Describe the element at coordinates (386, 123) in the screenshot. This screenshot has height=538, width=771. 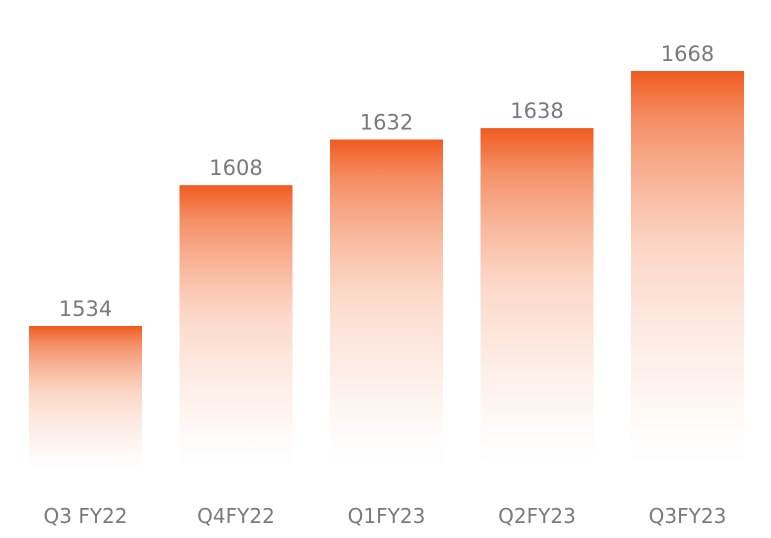
I see `value-label: 1632` at that location.